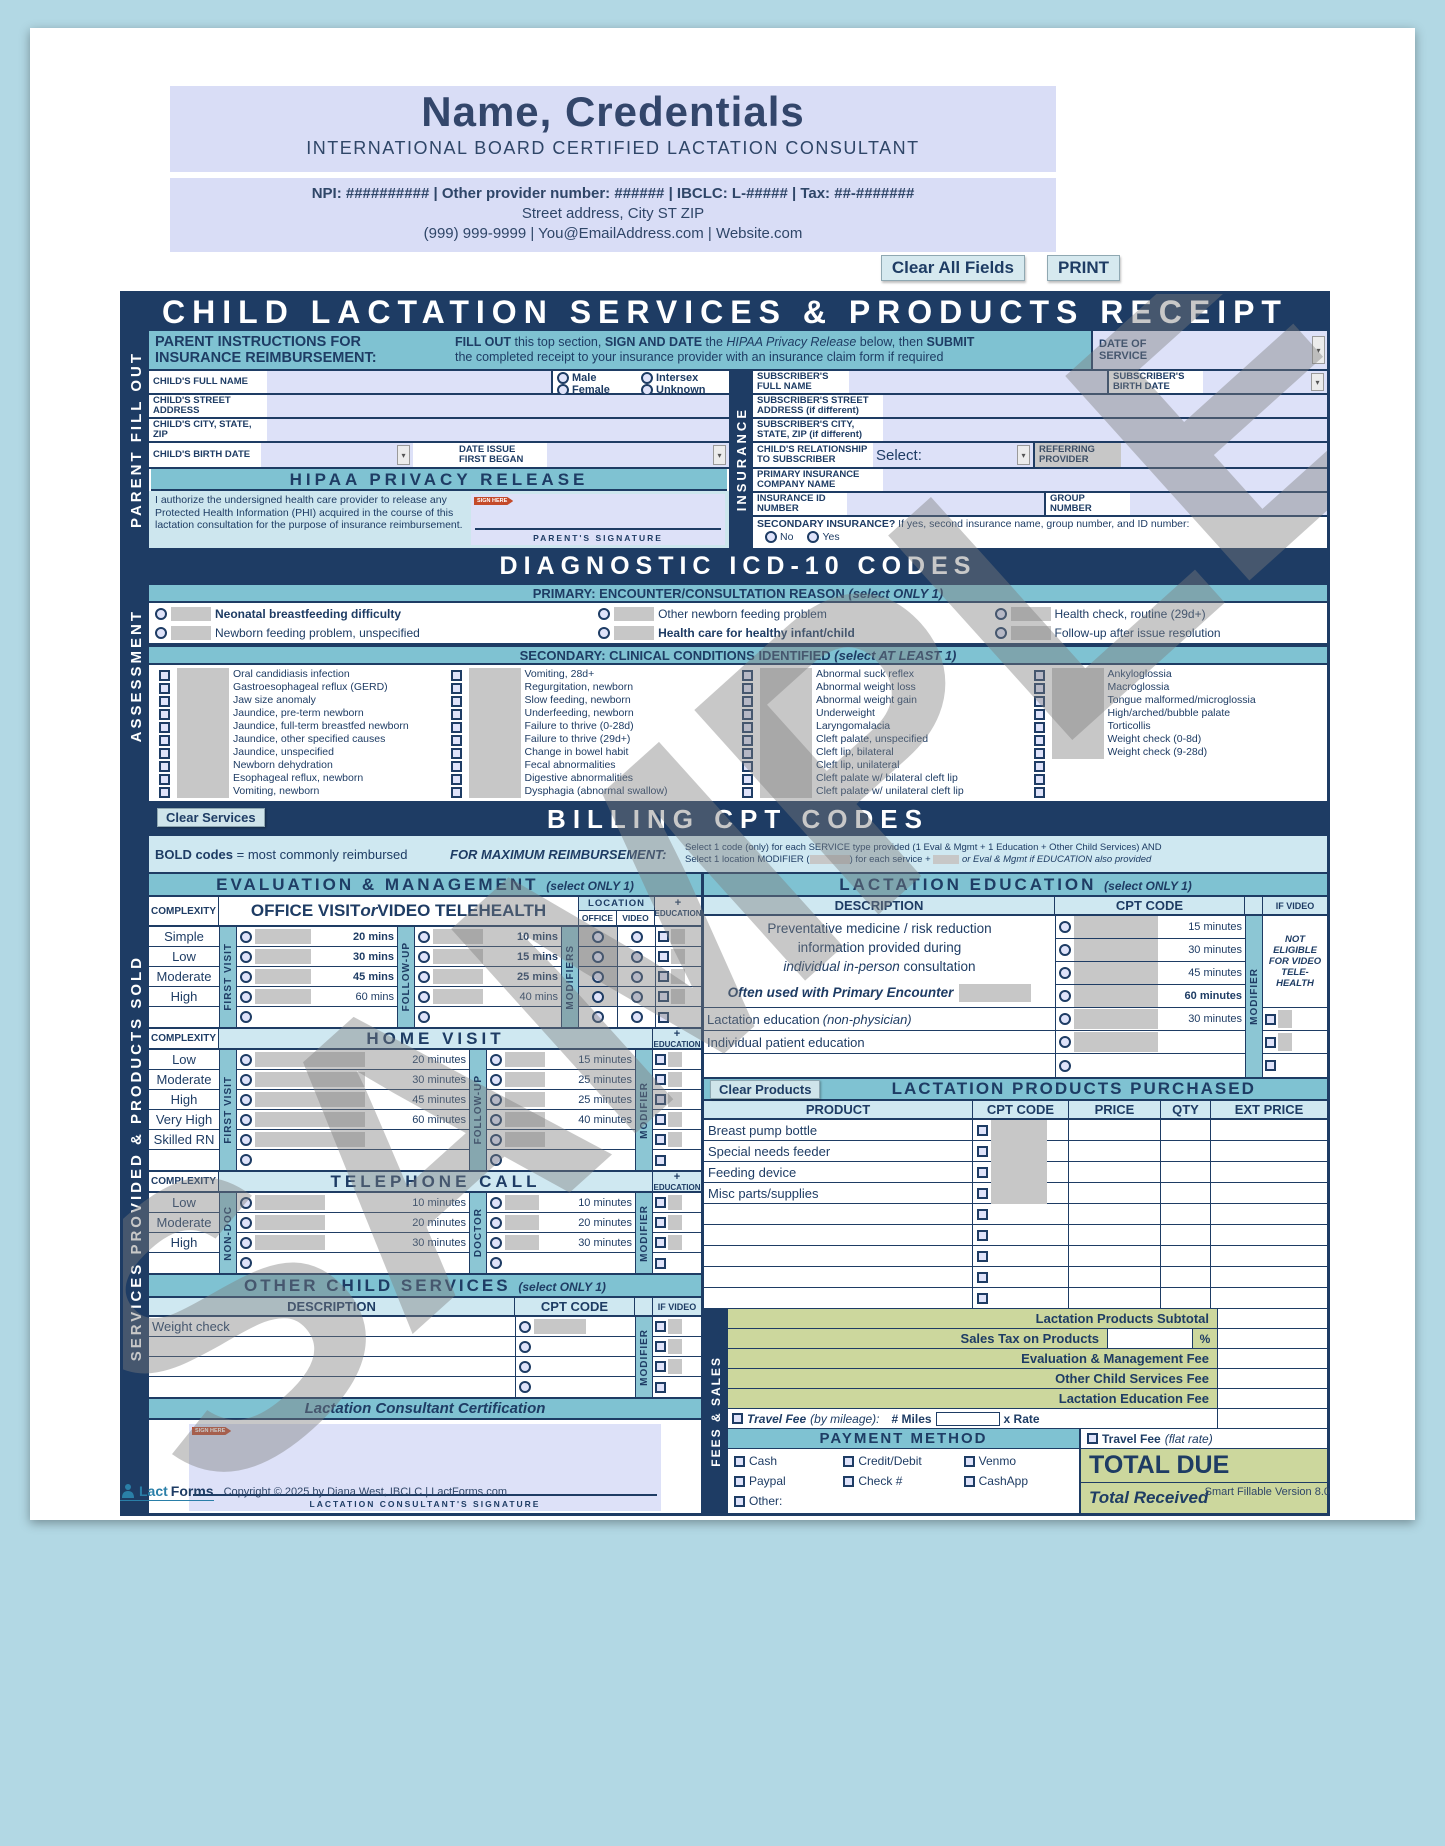 The width and height of the screenshot is (1445, 1846). What do you see at coordinates (498, 406) in the screenshot?
I see `child-street-input` at bounding box center [498, 406].